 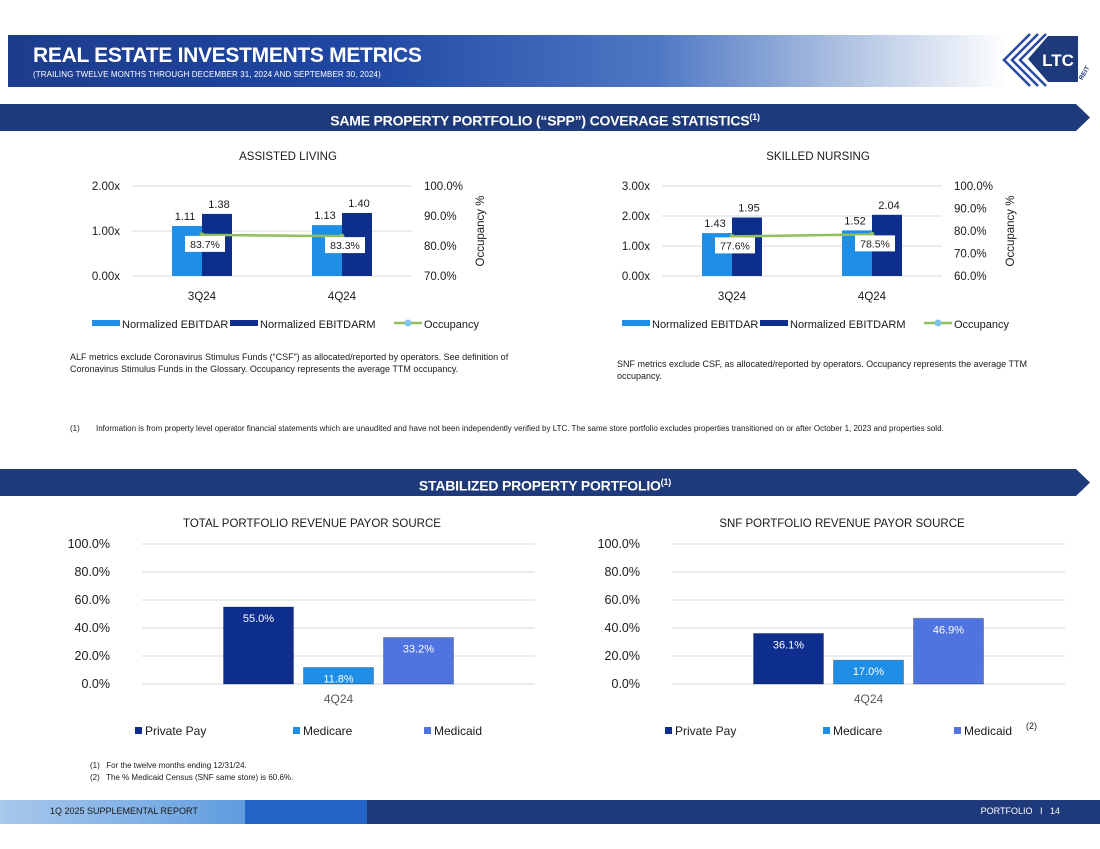 I want to click on bar-value-label: 1.40, so click(x=358, y=204).